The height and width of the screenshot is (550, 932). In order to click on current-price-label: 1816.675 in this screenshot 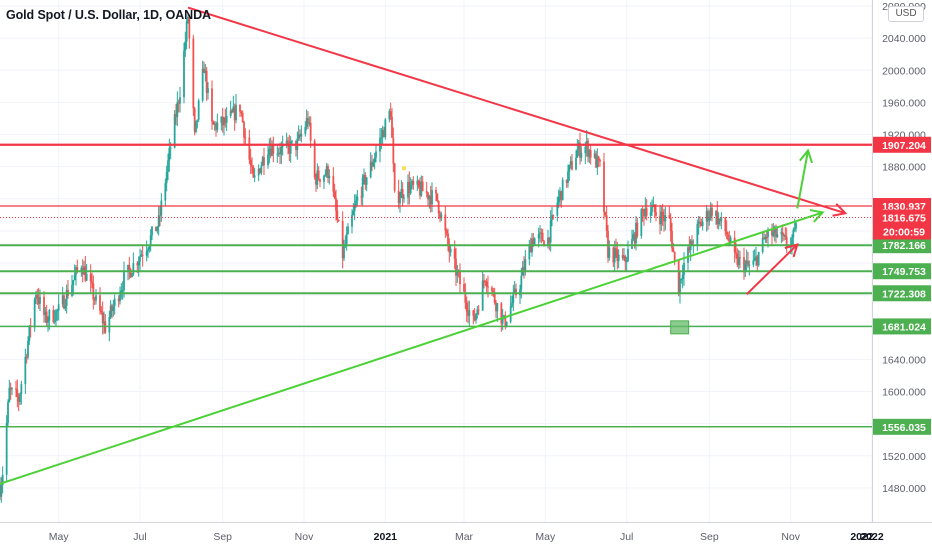, I will do `click(904, 218)`.